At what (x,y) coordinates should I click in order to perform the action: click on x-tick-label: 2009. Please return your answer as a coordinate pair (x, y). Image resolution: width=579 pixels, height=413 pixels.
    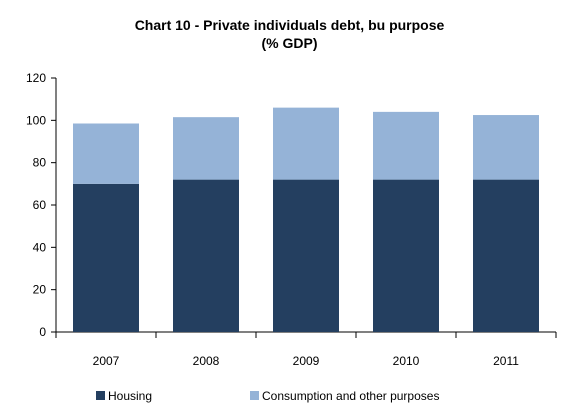
    Looking at the image, I should click on (306, 361).